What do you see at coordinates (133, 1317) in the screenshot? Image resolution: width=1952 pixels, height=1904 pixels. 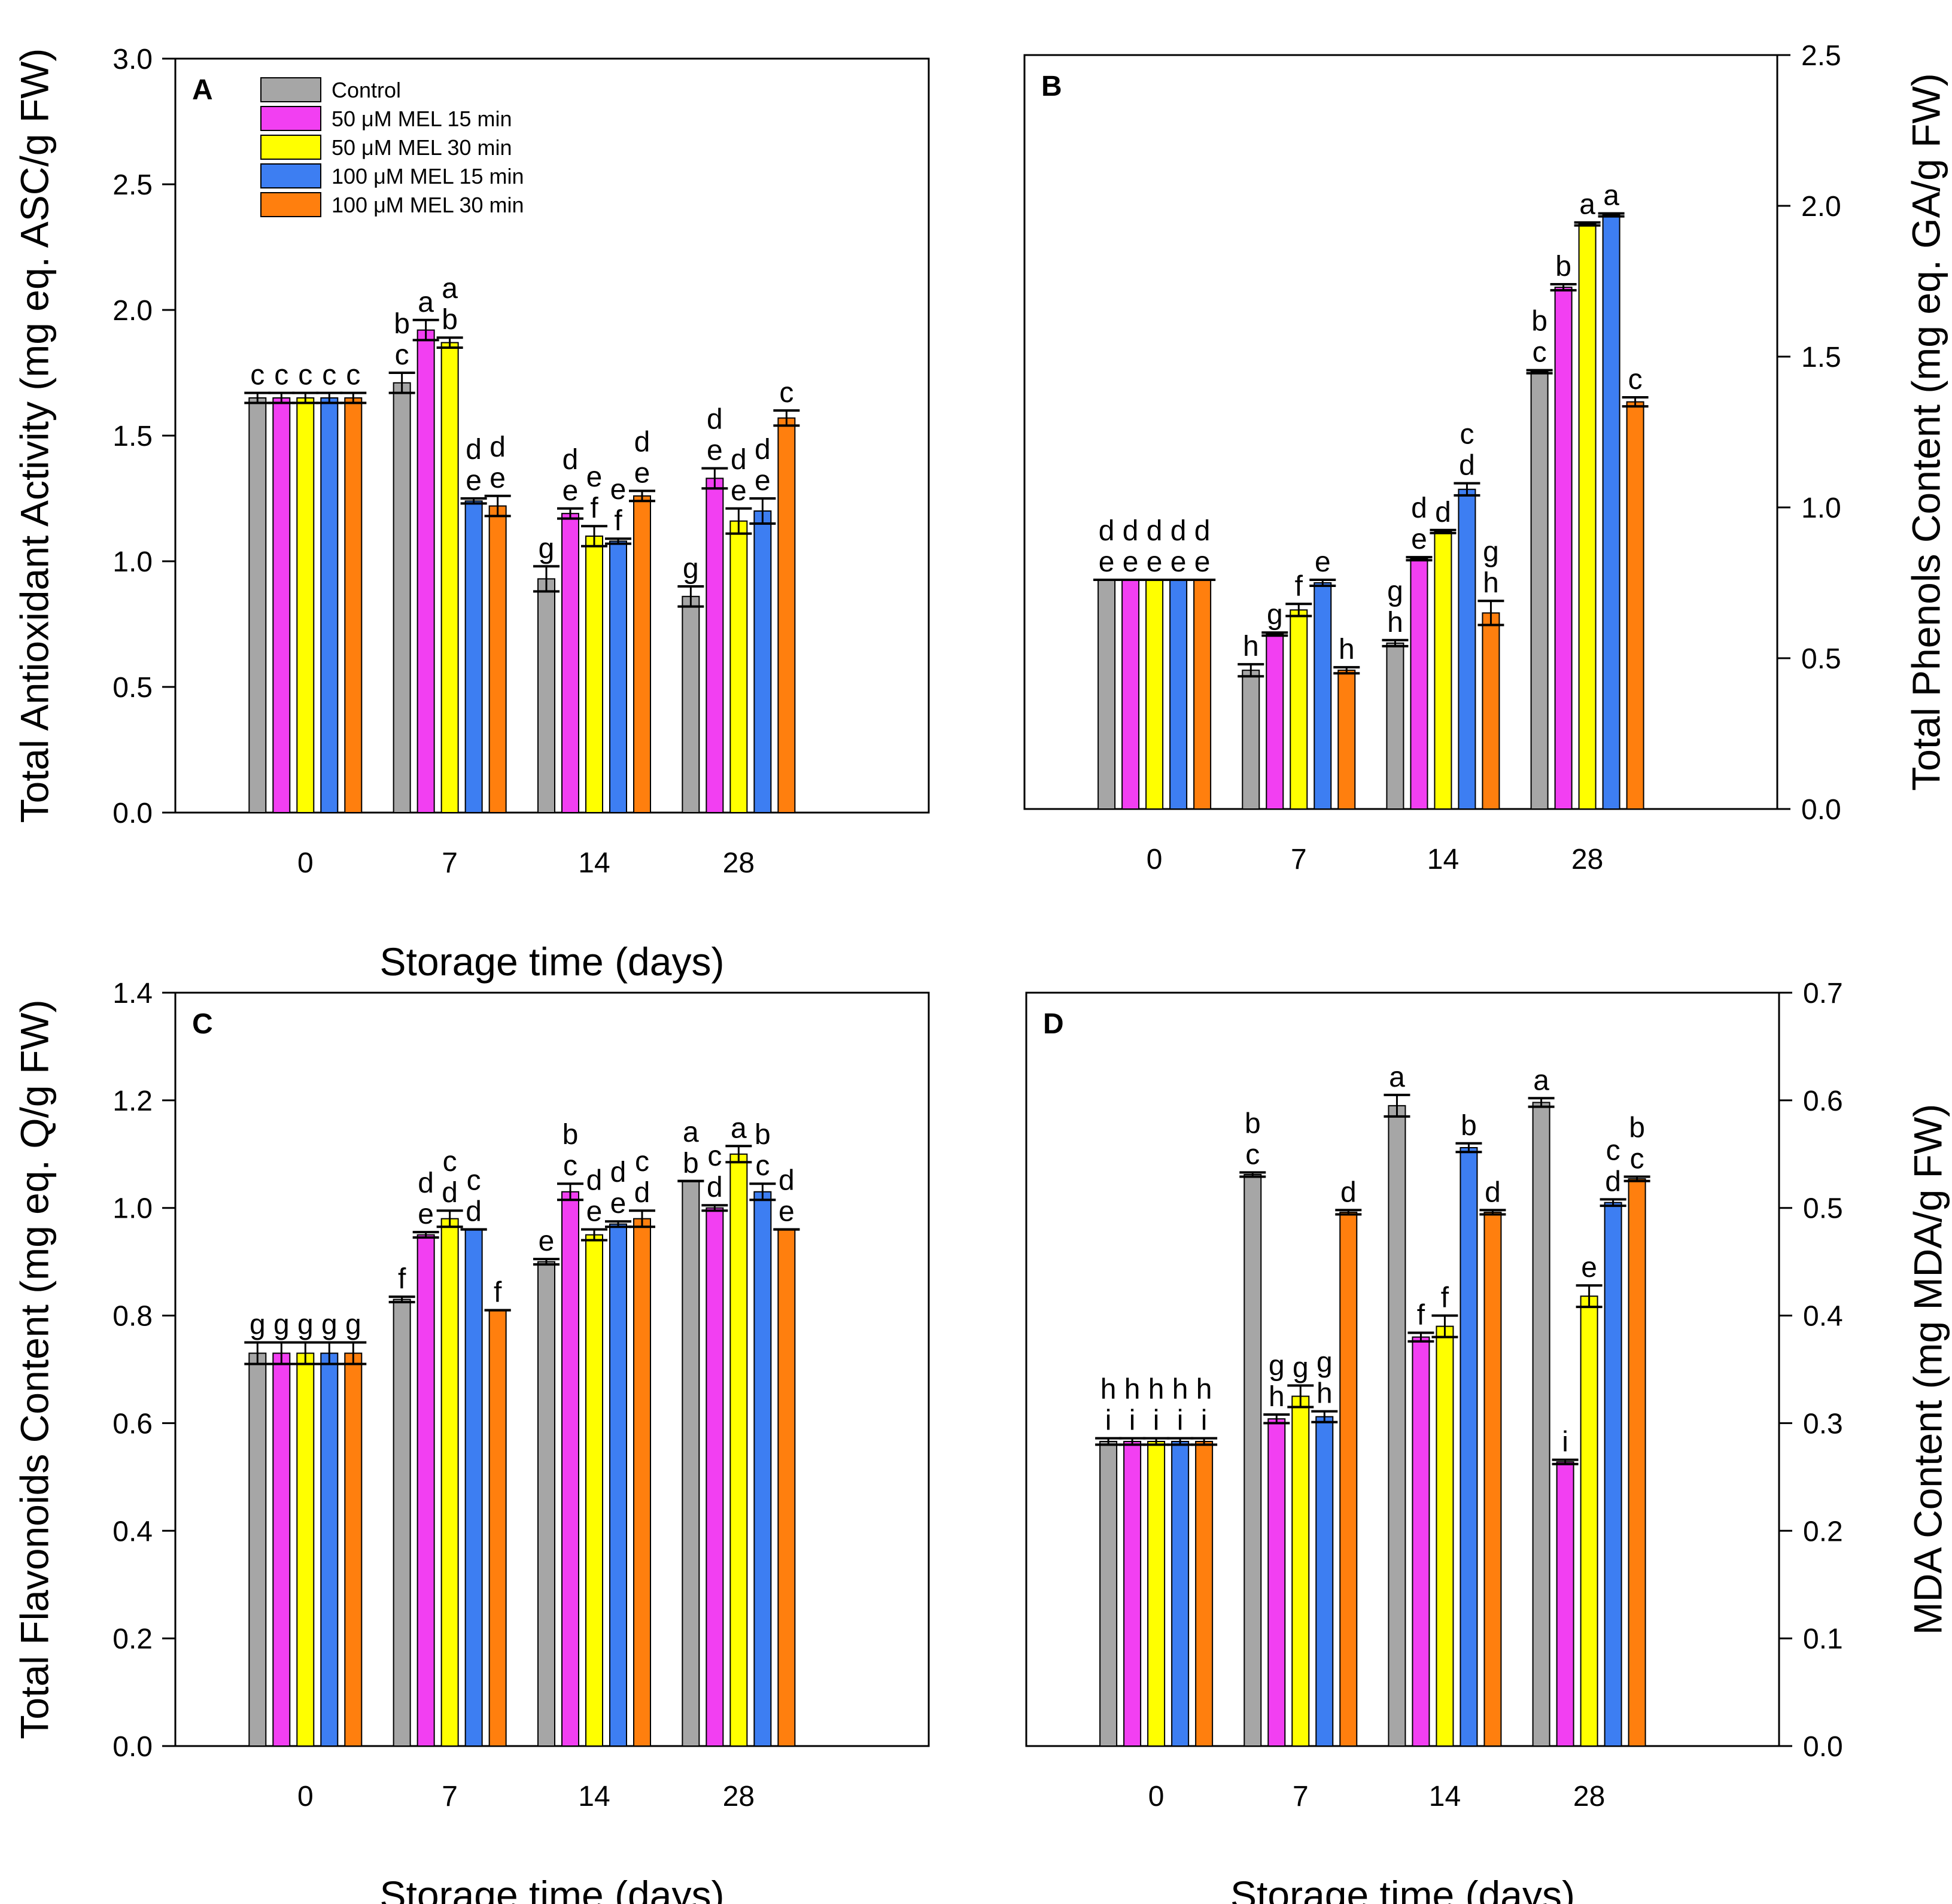 I see `y-tick-label: 0.8` at bounding box center [133, 1317].